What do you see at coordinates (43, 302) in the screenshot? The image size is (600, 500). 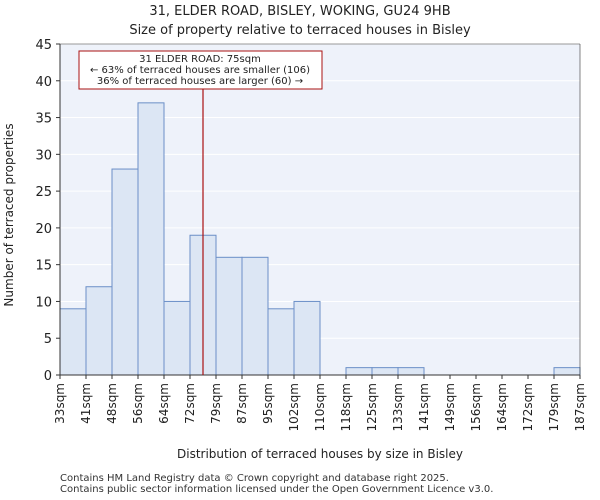 I see `y-tick-label: 10` at bounding box center [43, 302].